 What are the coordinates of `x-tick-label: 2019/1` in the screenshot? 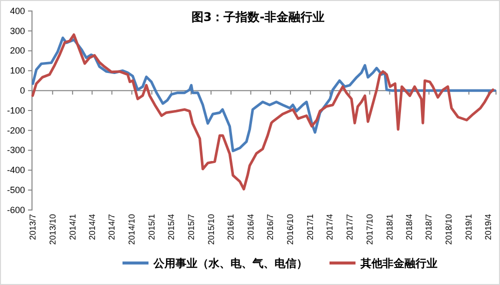 It's located at (469, 227).